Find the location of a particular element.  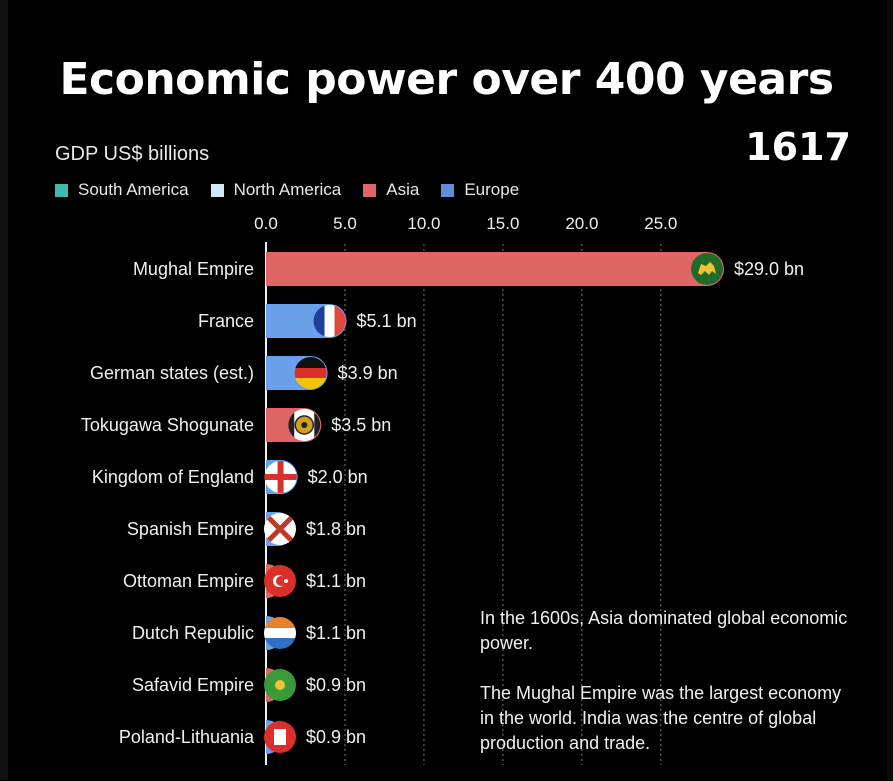

spain-burgundy-flag-icon is located at coordinates (280, 529).